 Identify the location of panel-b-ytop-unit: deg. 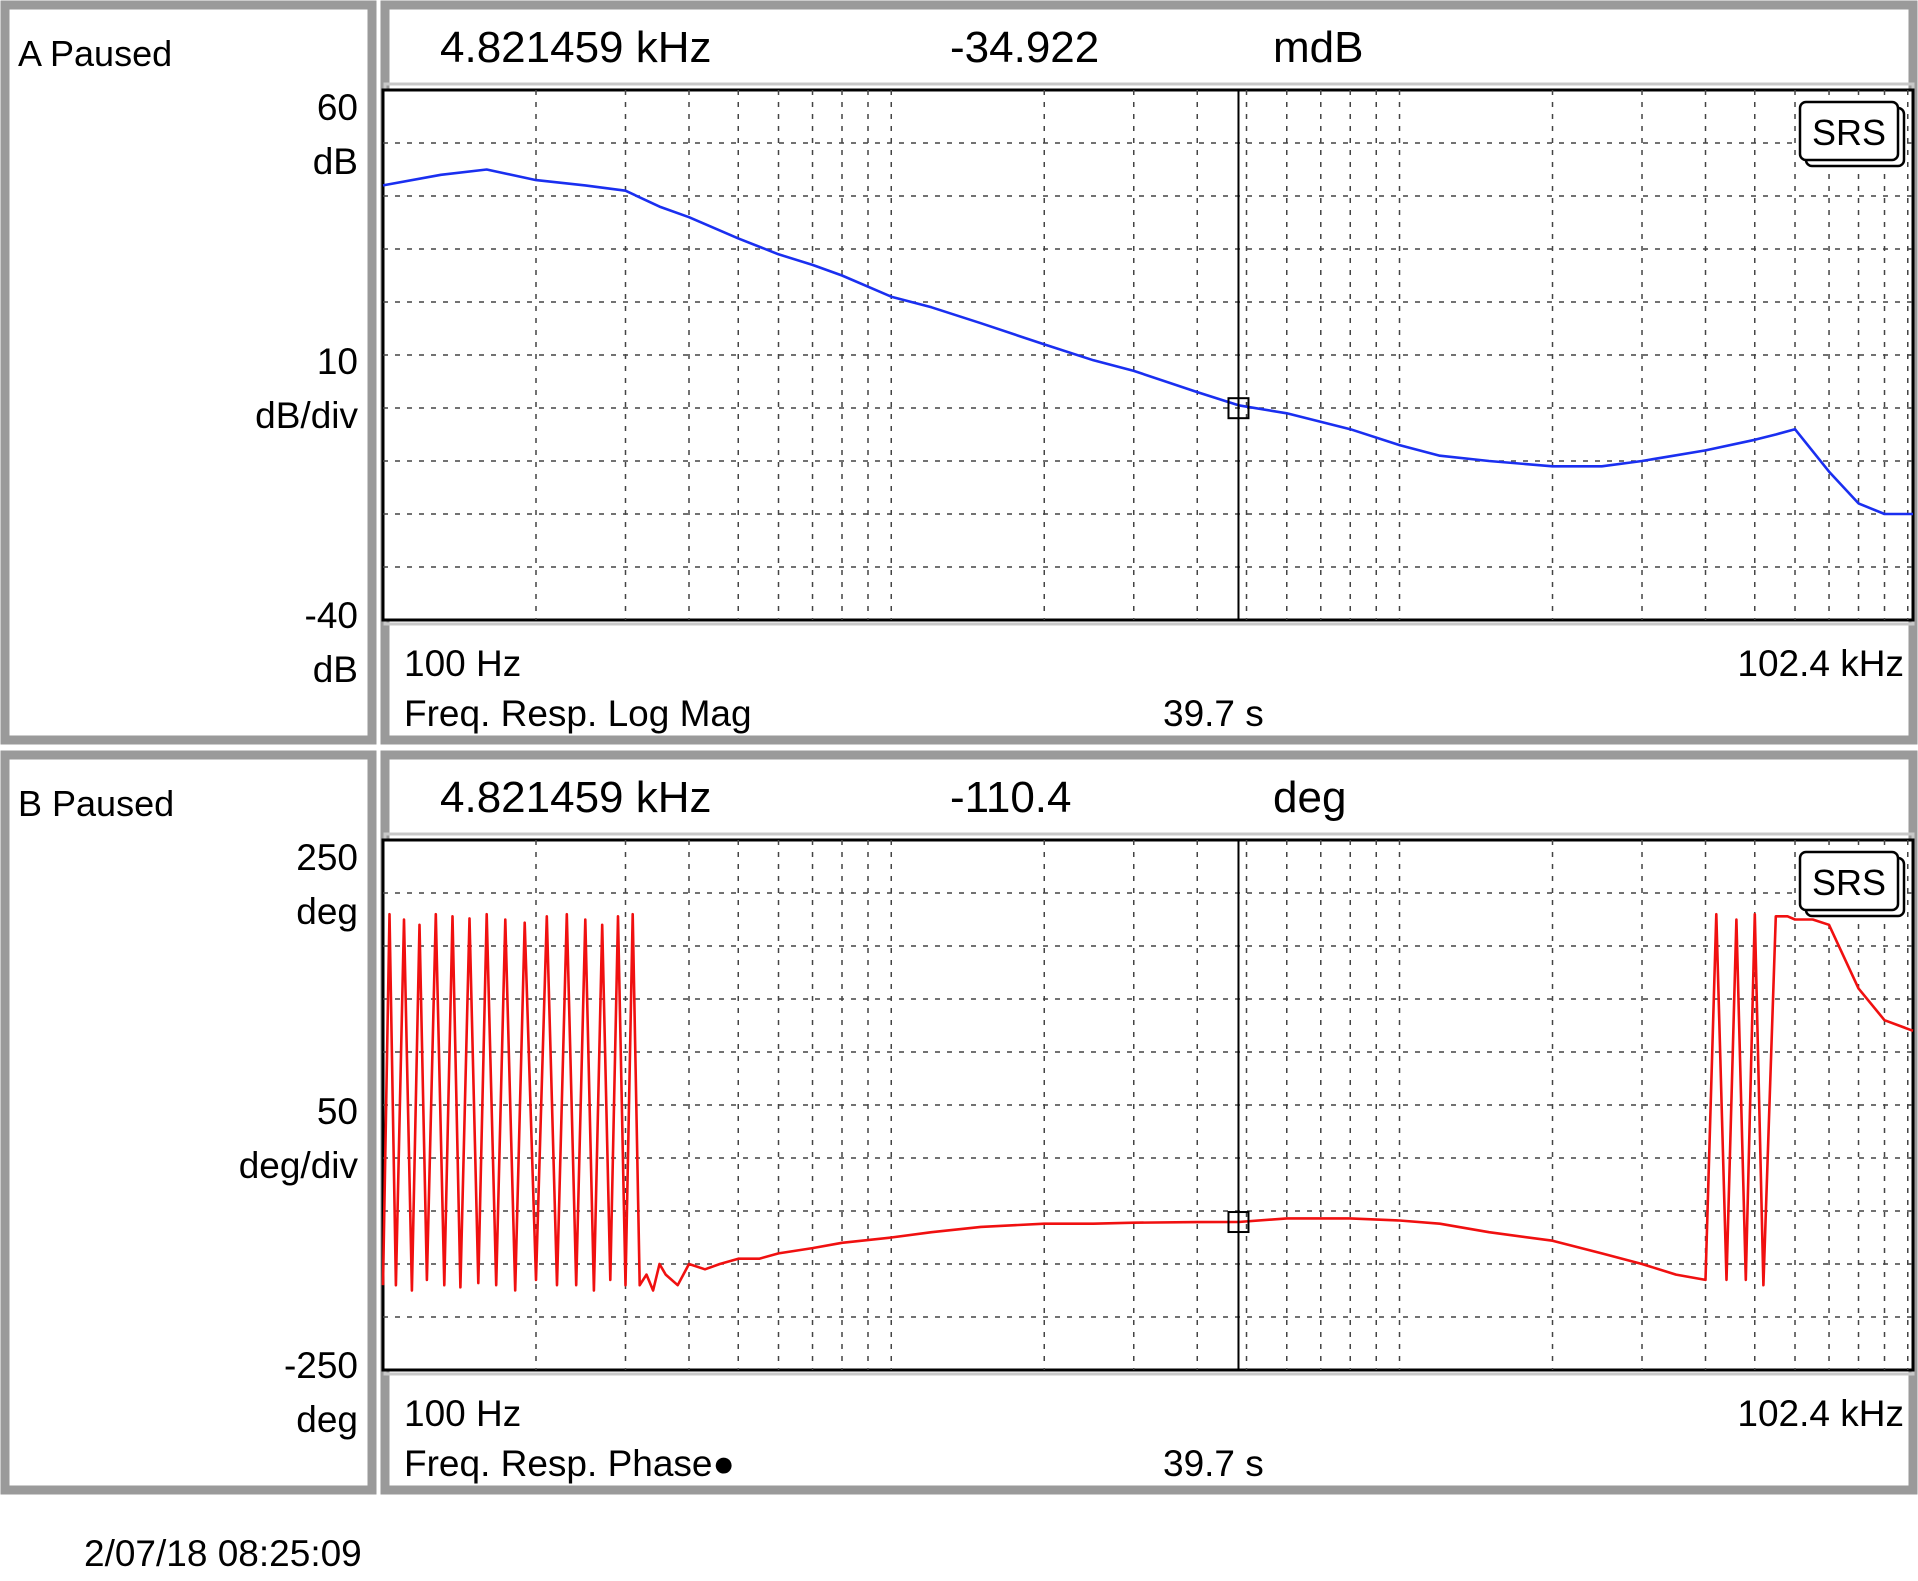
(327, 911).